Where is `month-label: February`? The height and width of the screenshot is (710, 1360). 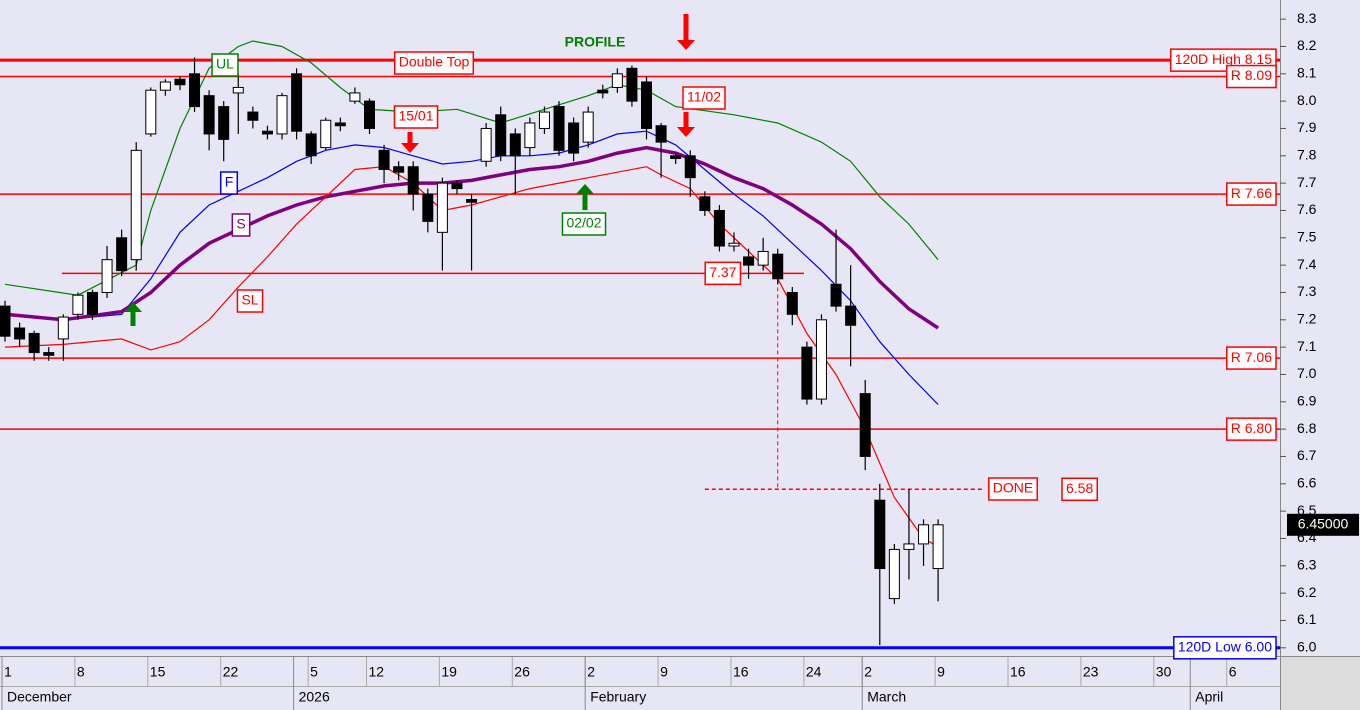 month-label: February is located at coordinates (618, 697).